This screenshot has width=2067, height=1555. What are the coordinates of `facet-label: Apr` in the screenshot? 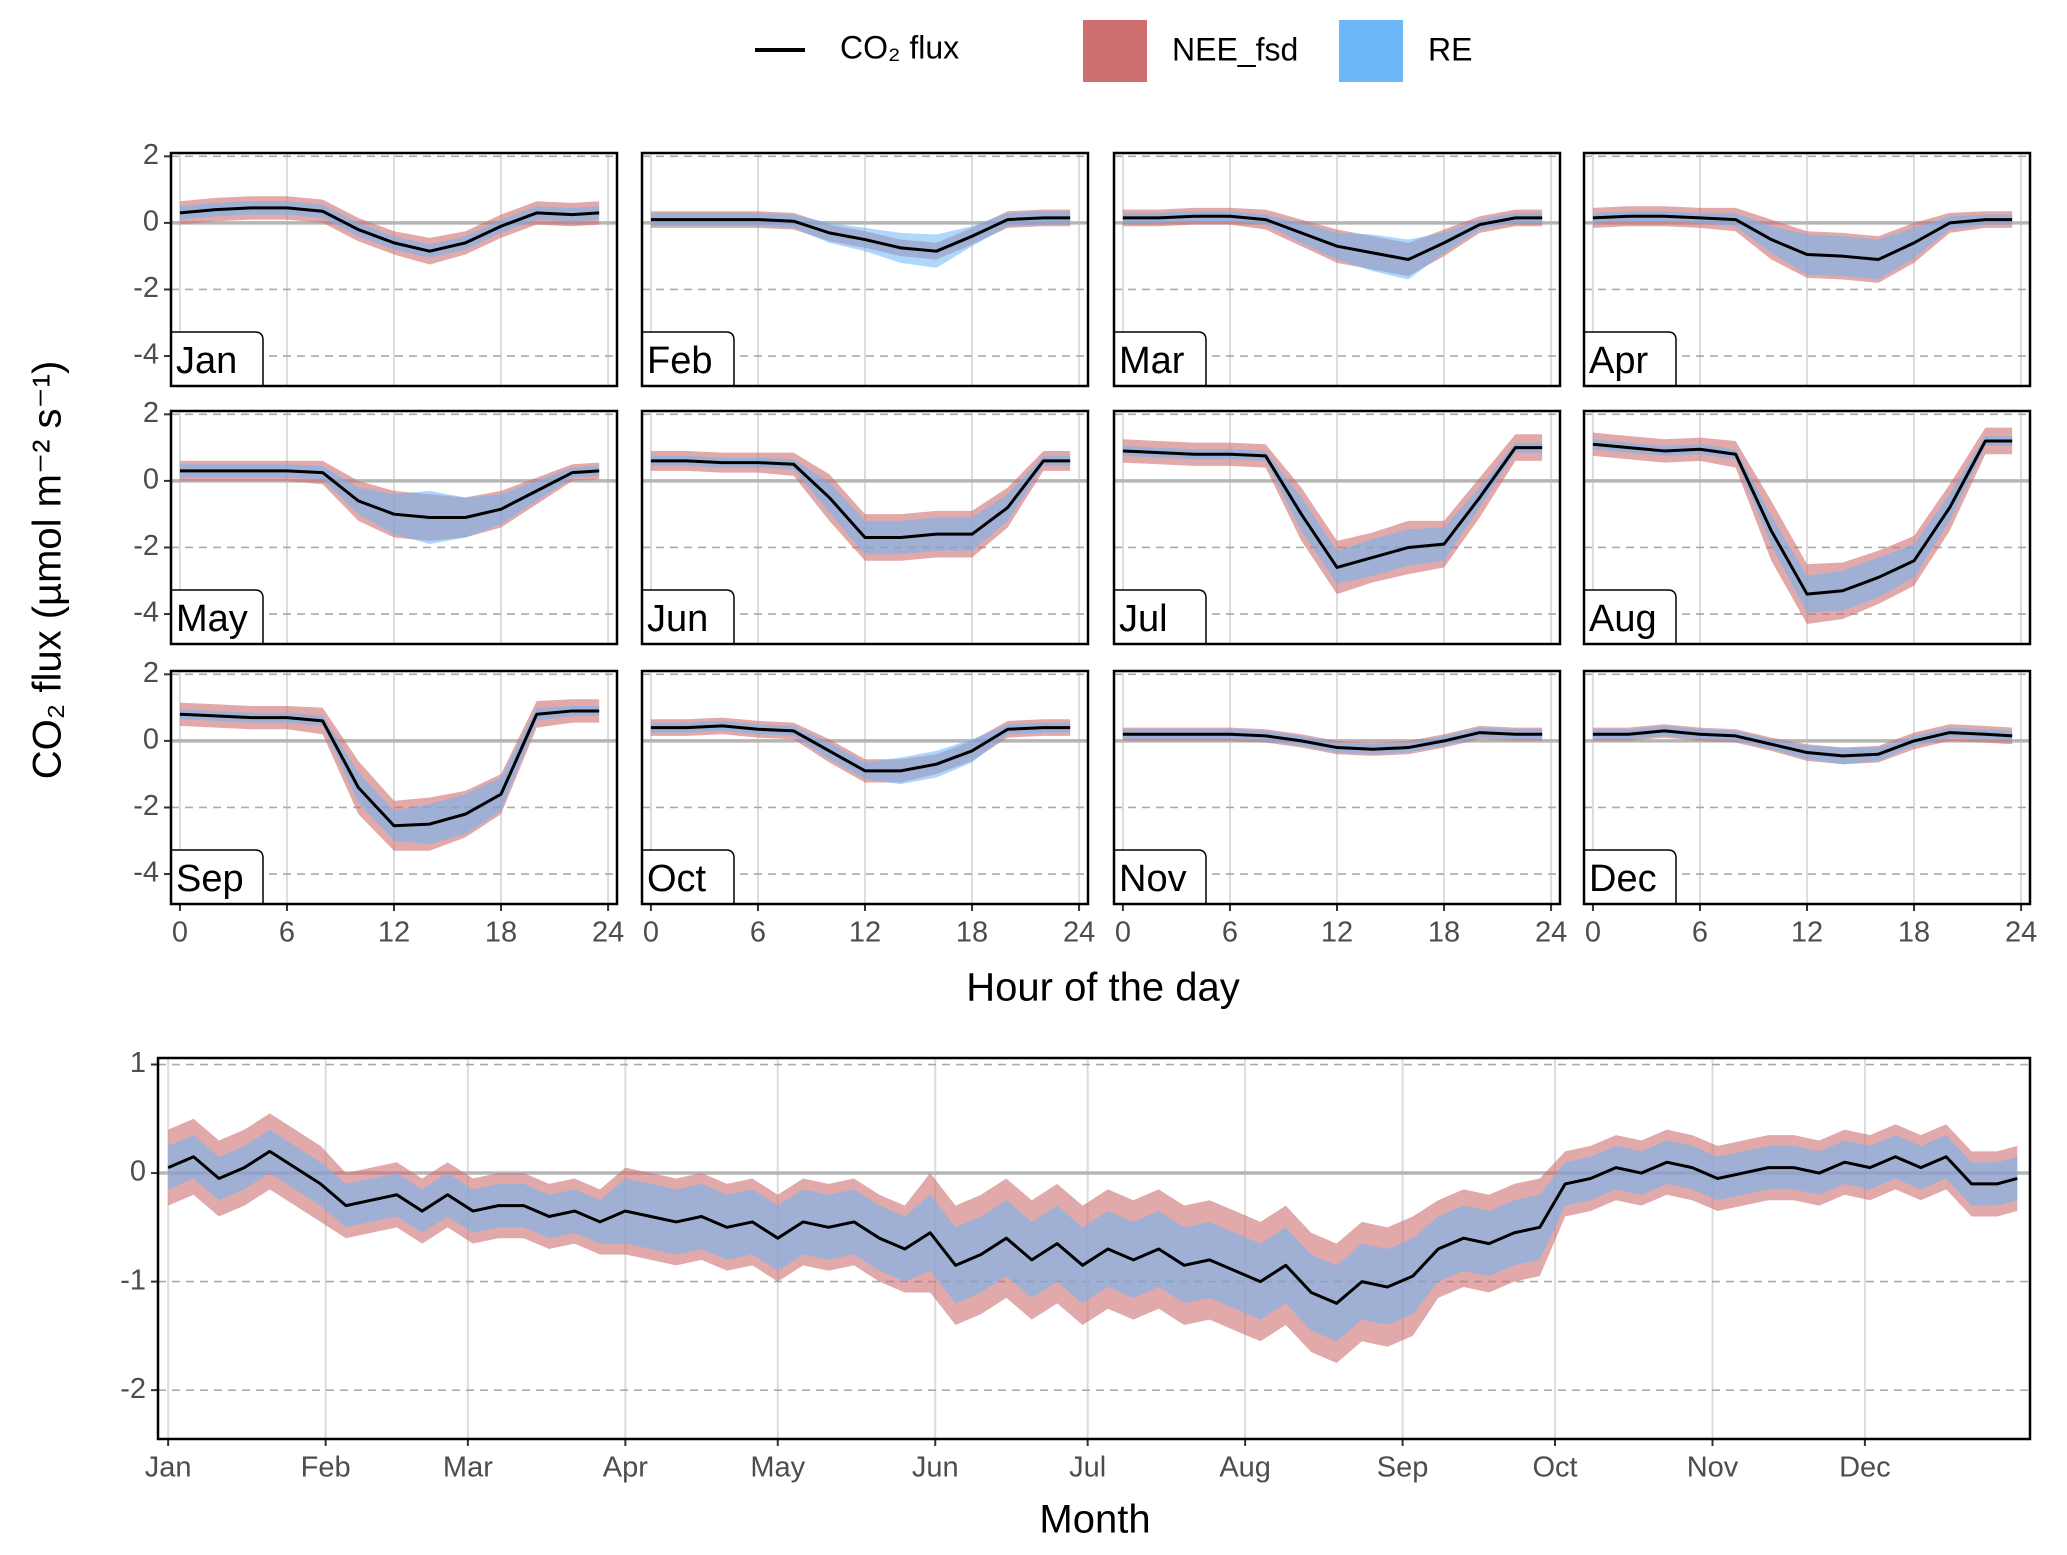 It's located at (1618, 361).